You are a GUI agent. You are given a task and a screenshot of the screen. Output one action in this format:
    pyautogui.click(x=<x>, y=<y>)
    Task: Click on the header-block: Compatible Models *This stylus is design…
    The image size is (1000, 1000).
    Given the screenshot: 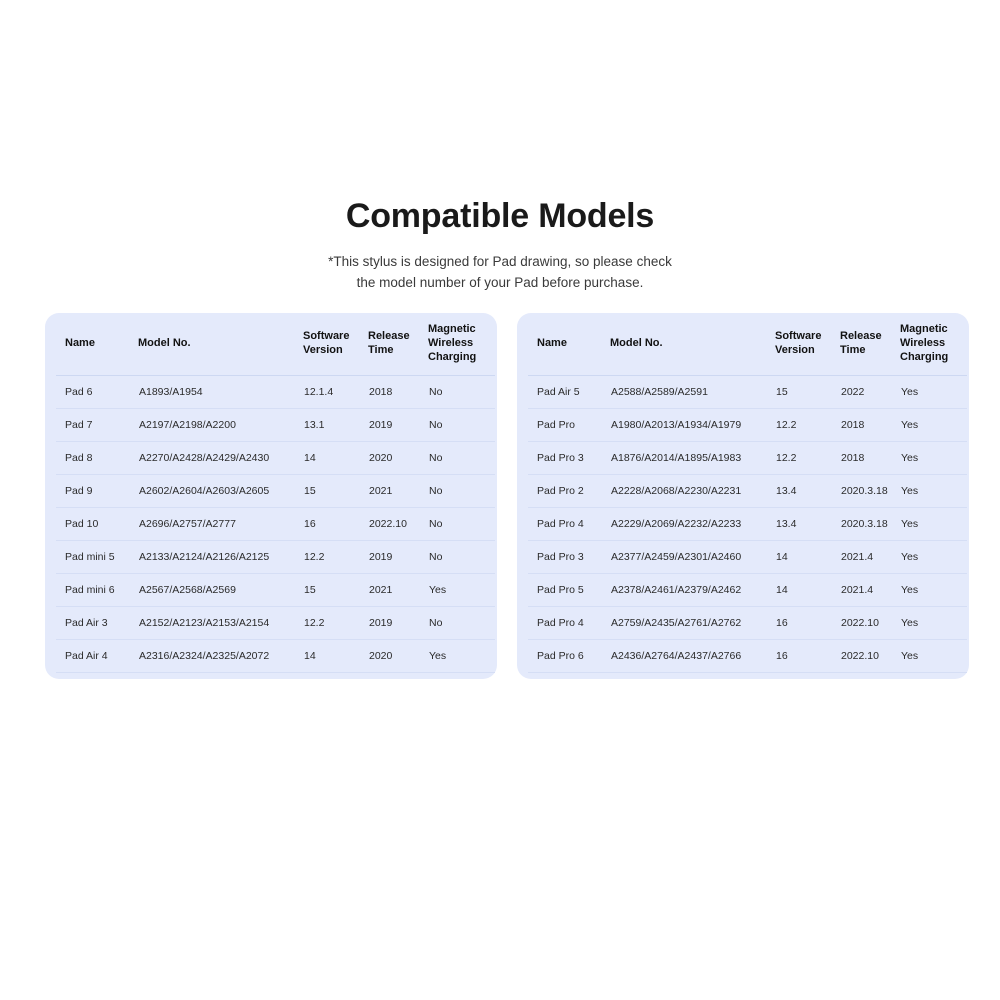 What is the action you would take?
    pyautogui.click(x=500, y=245)
    